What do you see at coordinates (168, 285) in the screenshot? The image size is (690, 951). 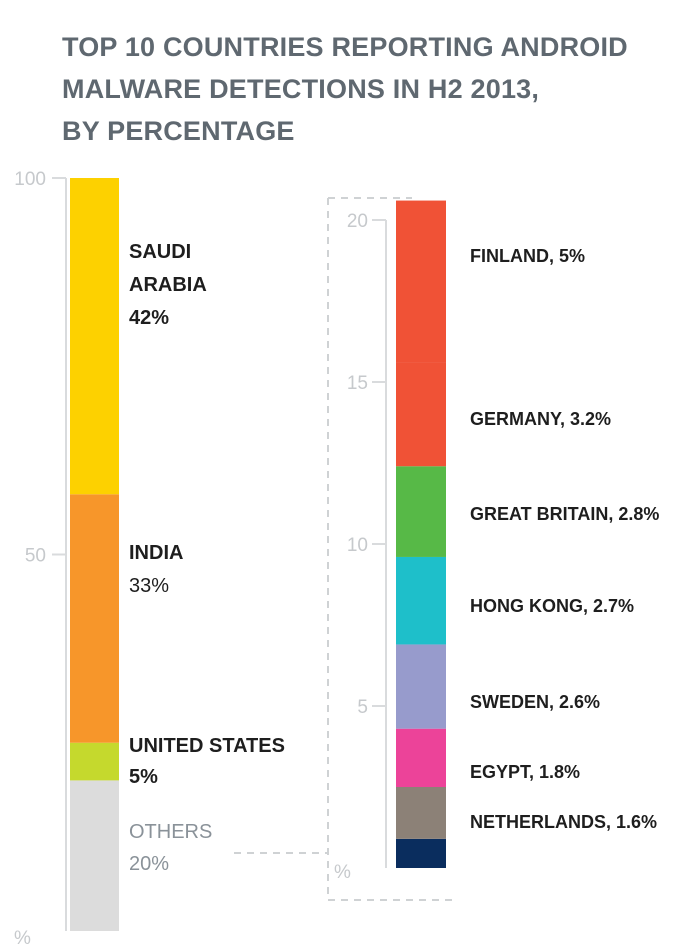 I see `left-series-label: ARABIA` at bounding box center [168, 285].